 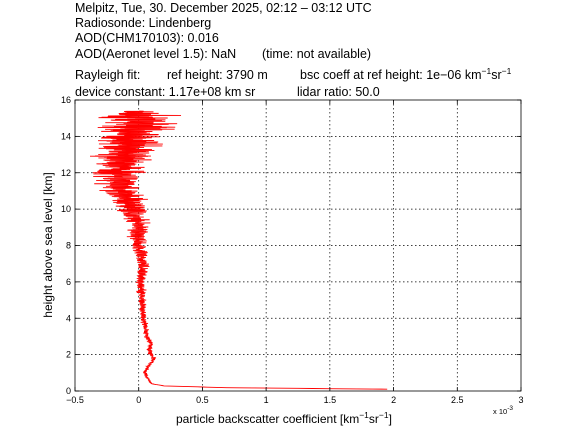 I want to click on y-axis-label: height above sea level [km], so click(x=48, y=244).